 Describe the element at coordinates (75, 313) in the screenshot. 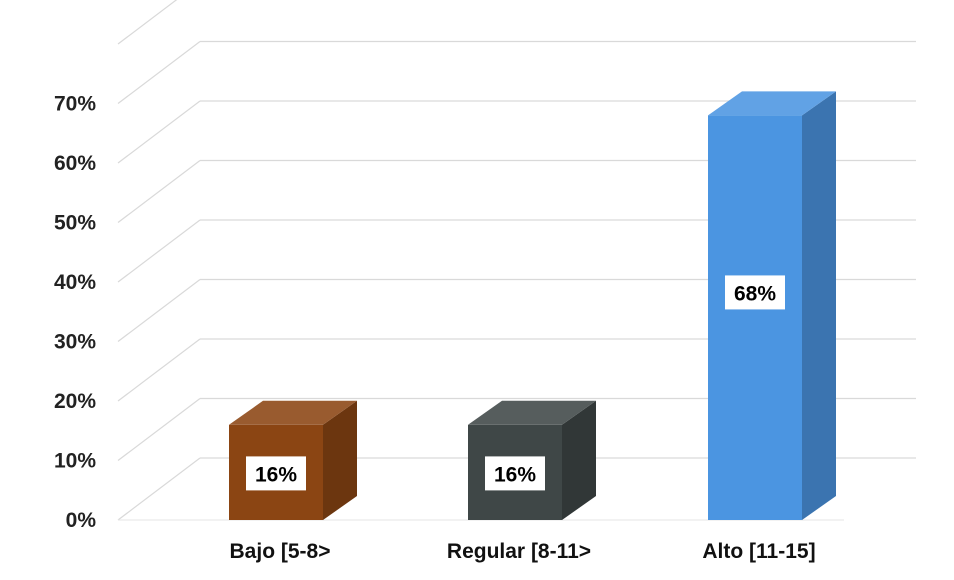

I see `y-axis: 0% 10% 20% 30% 40% 50% 60% 70%` at that location.